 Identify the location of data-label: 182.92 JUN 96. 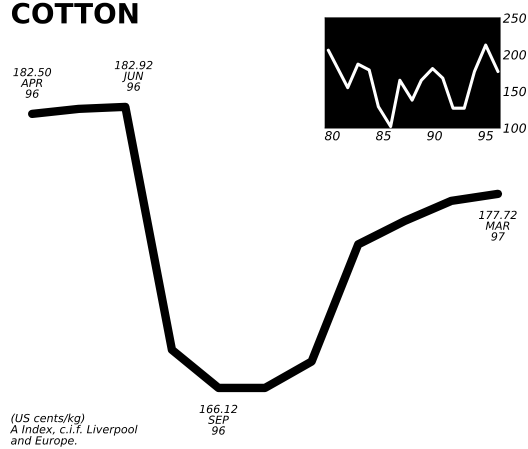
(133, 75).